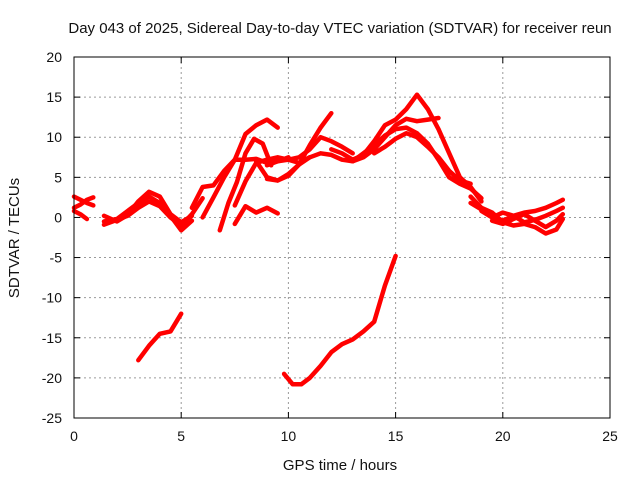 This screenshot has width=640, height=480. What do you see at coordinates (58, 177) in the screenshot?
I see `y-tick-label: 5` at bounding box center [58, 177].